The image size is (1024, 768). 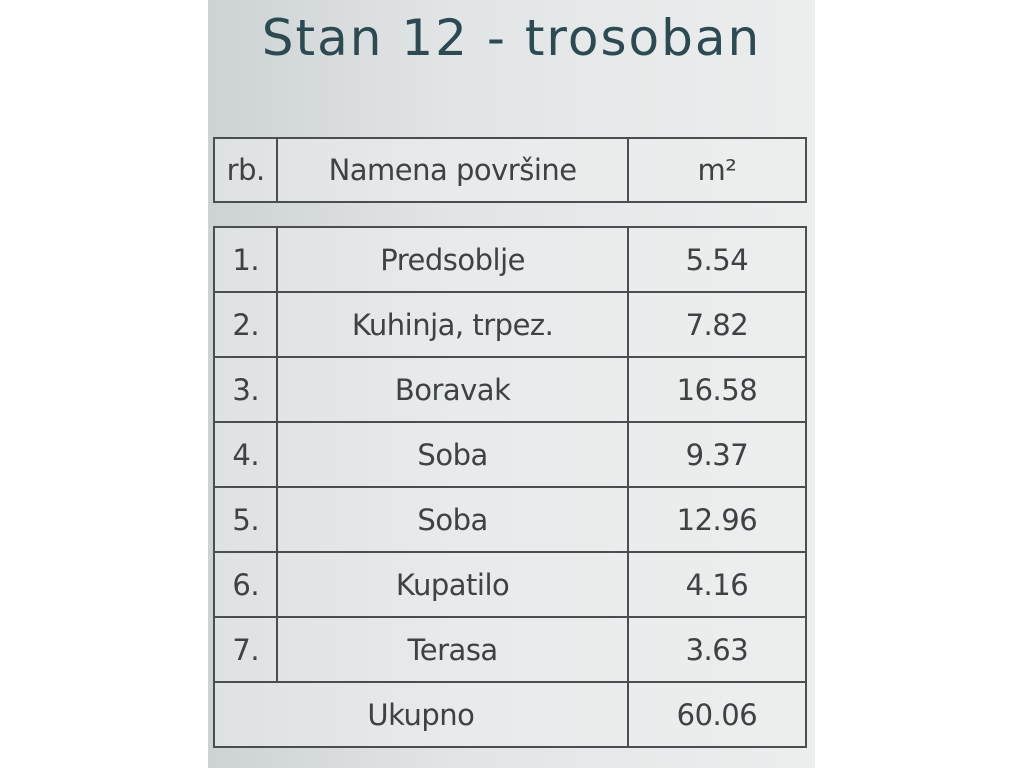 What do you see at coordinates (245, 324) in the screenshot?
I see `row-number: 2.` at bounding box center [245, 324].